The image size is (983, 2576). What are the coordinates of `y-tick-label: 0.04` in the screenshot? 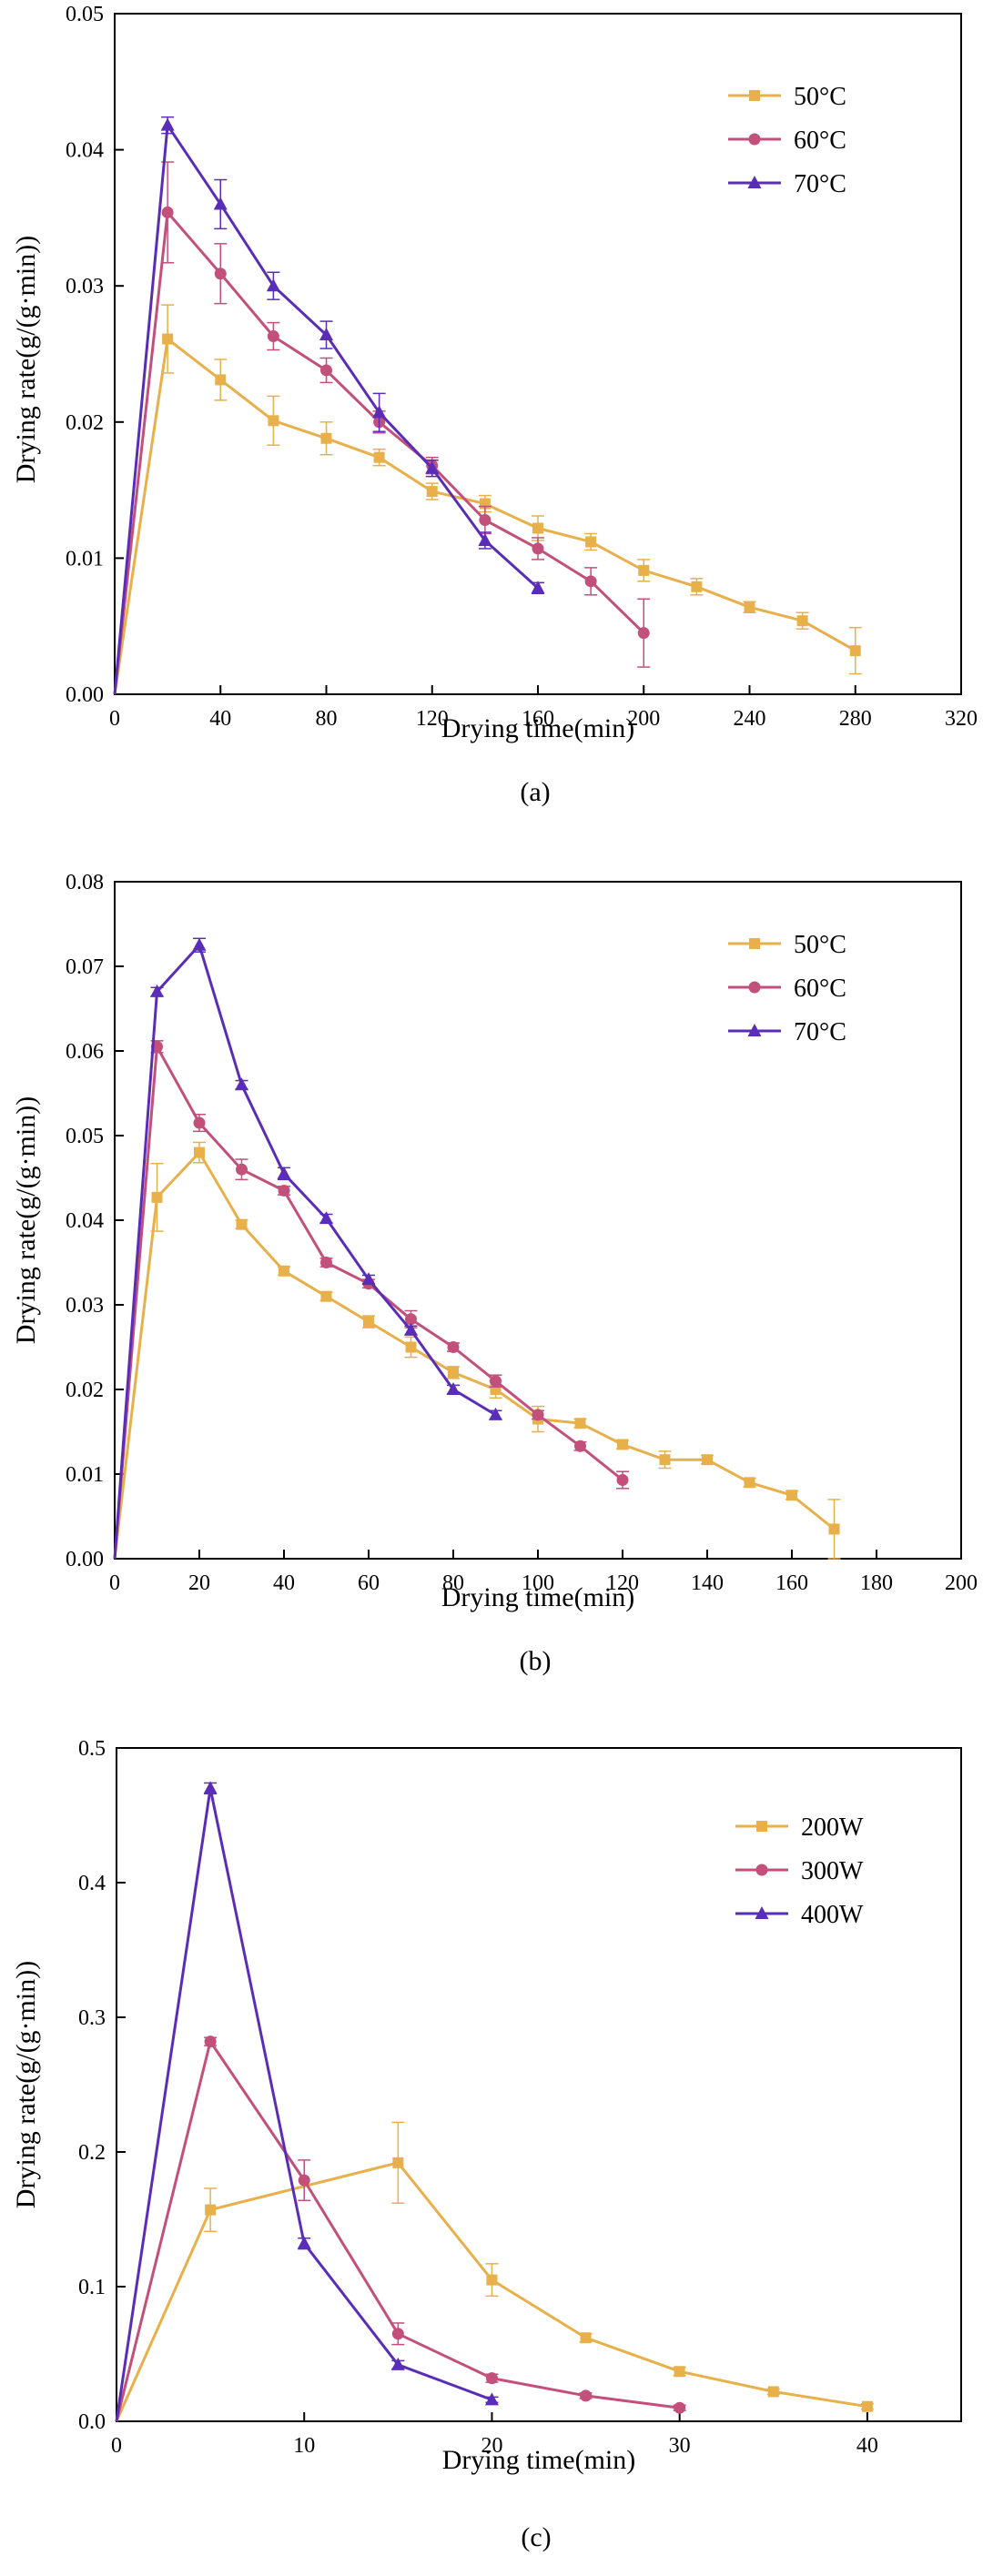 It's located at (85, 151).